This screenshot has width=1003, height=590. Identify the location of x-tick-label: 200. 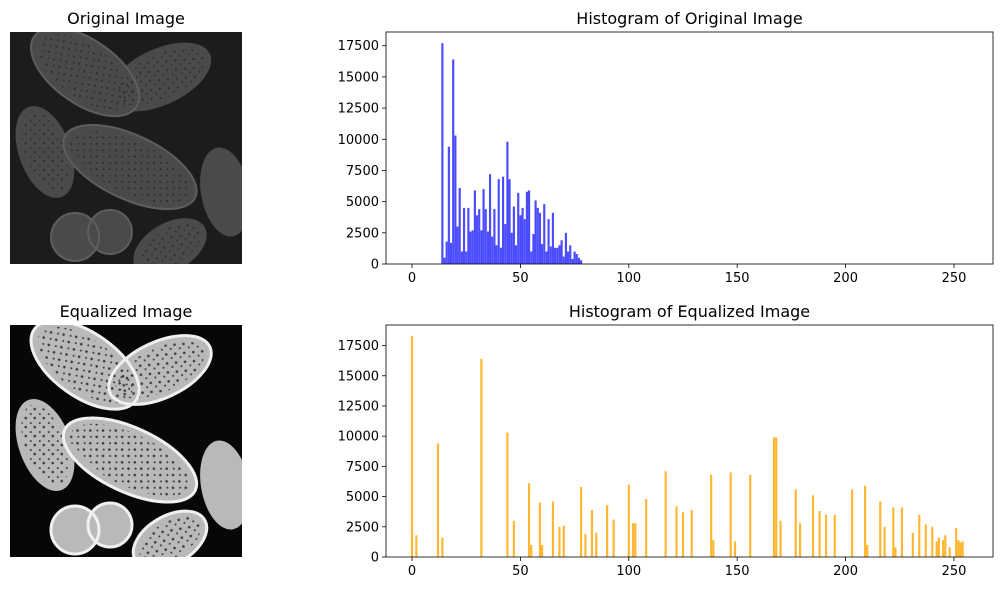
(845, 278).